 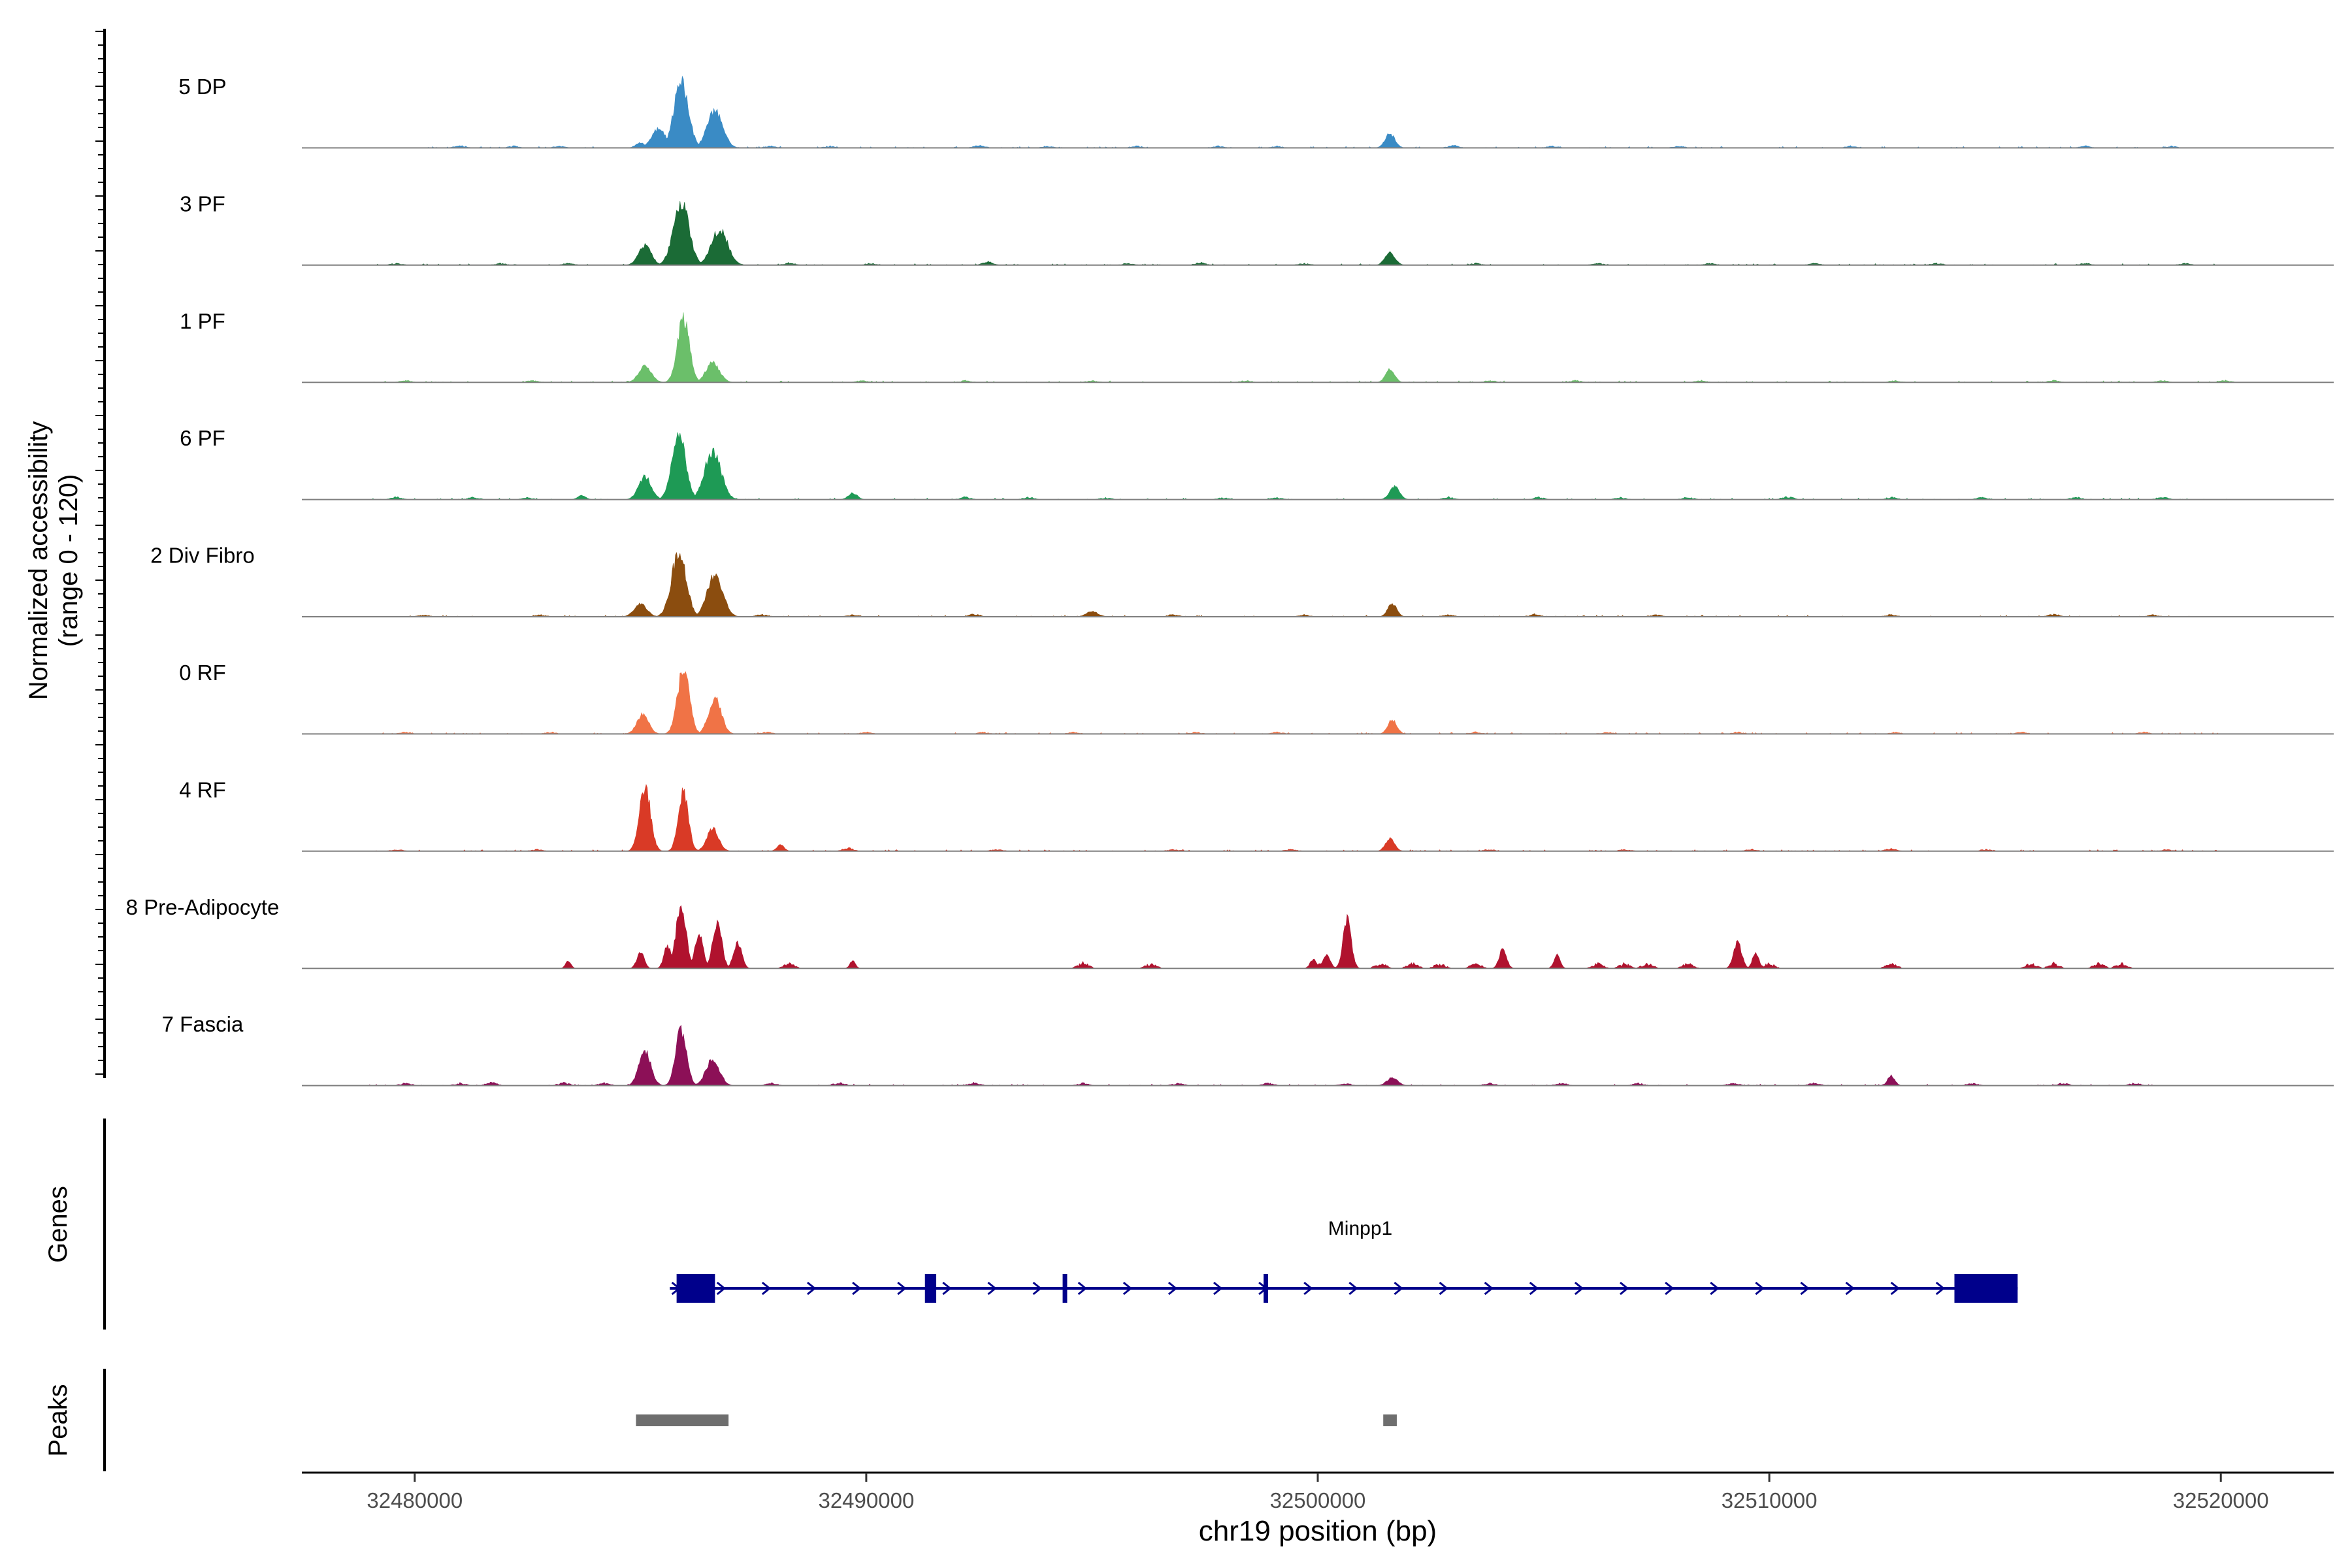 I want to click on genes-panel-label: Genes, so click(x=58, y=1224).